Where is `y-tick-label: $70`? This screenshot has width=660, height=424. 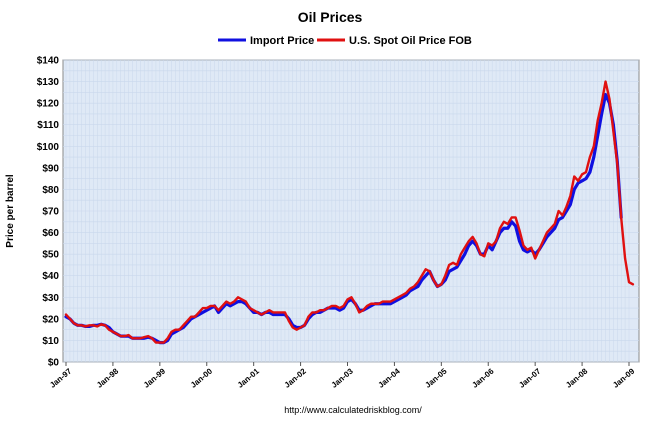
y-tick-label: $70 is located at coordinates (50, 212).